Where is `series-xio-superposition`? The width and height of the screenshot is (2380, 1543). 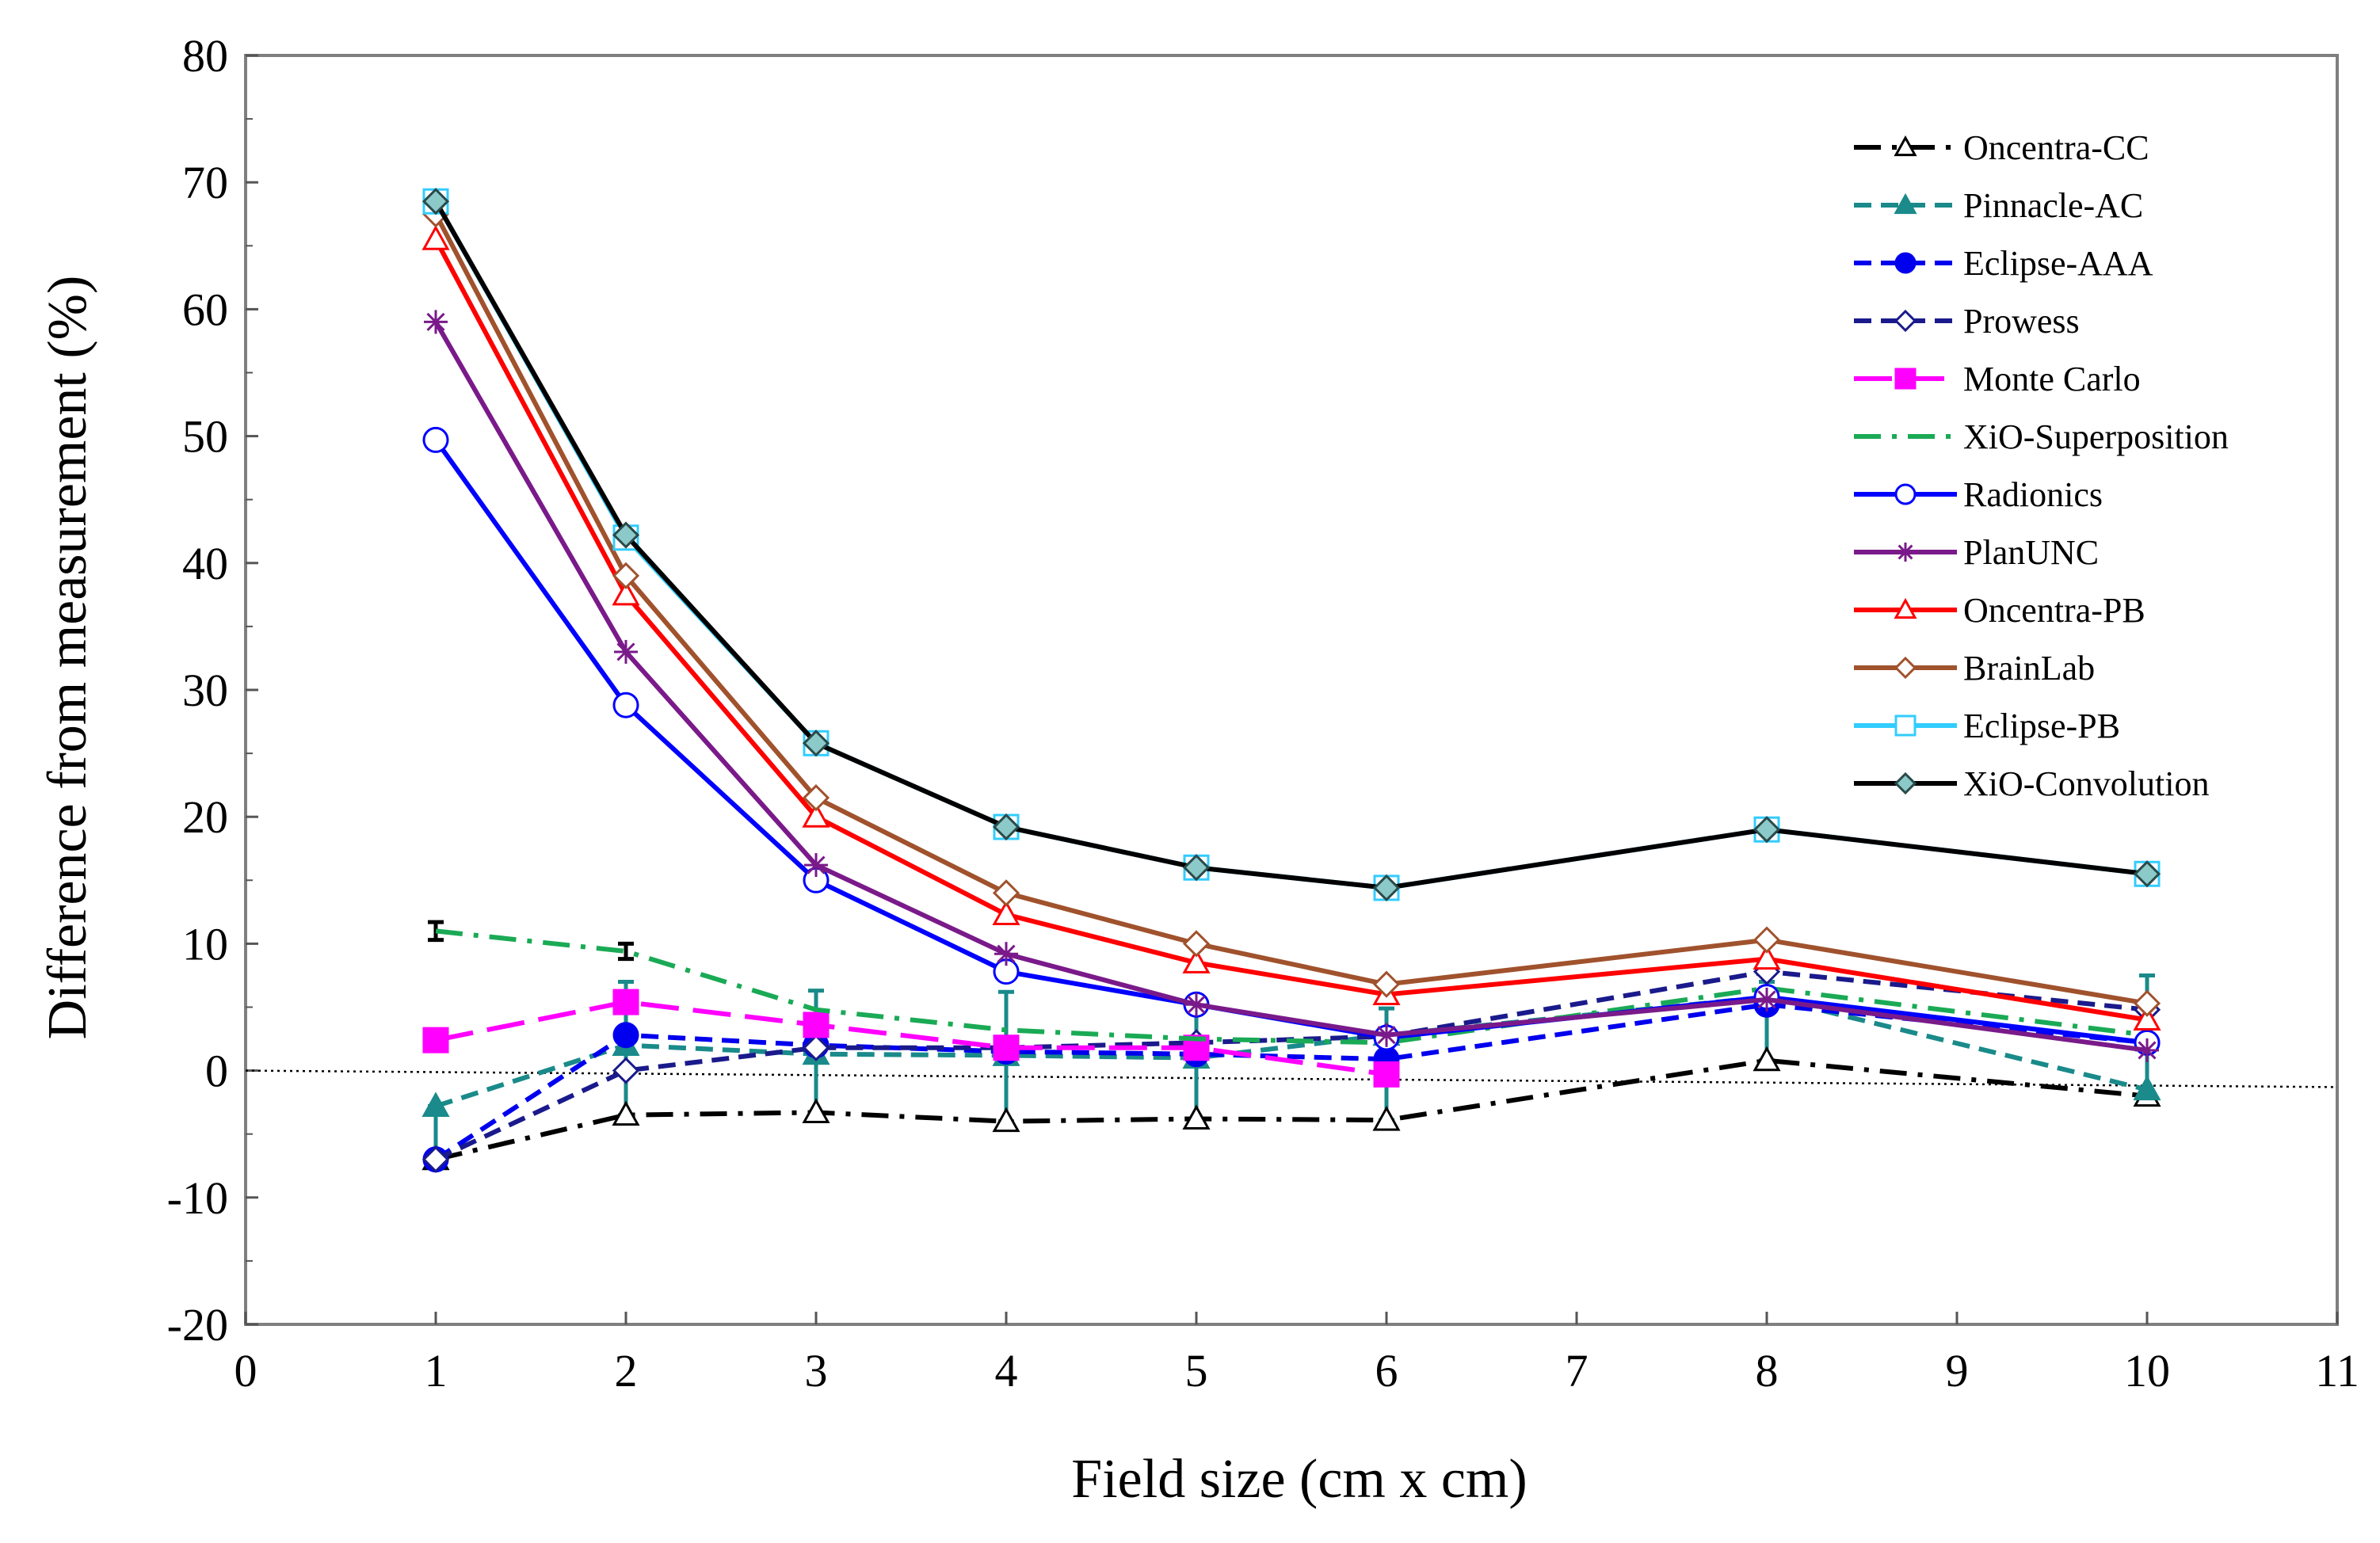
series-xio-superposition is located at coordinates (1291, 987).